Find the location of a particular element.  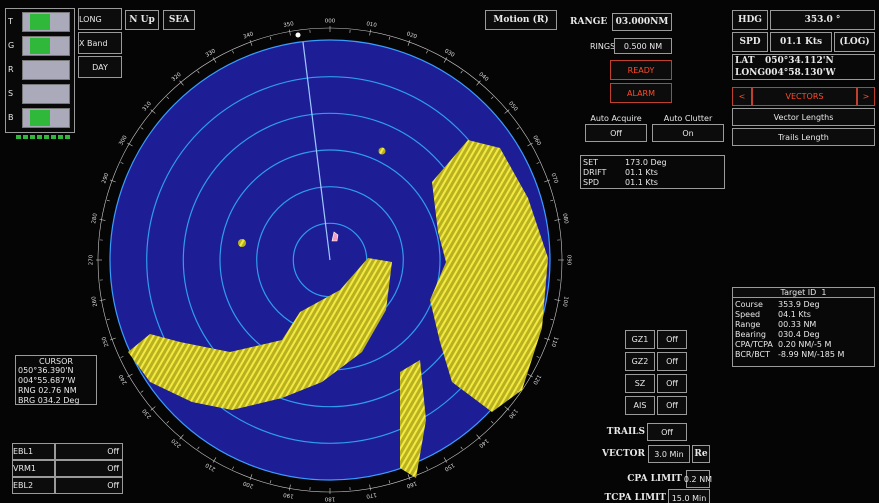

spd-source: (LOG) is located at coordinates (854, 42).